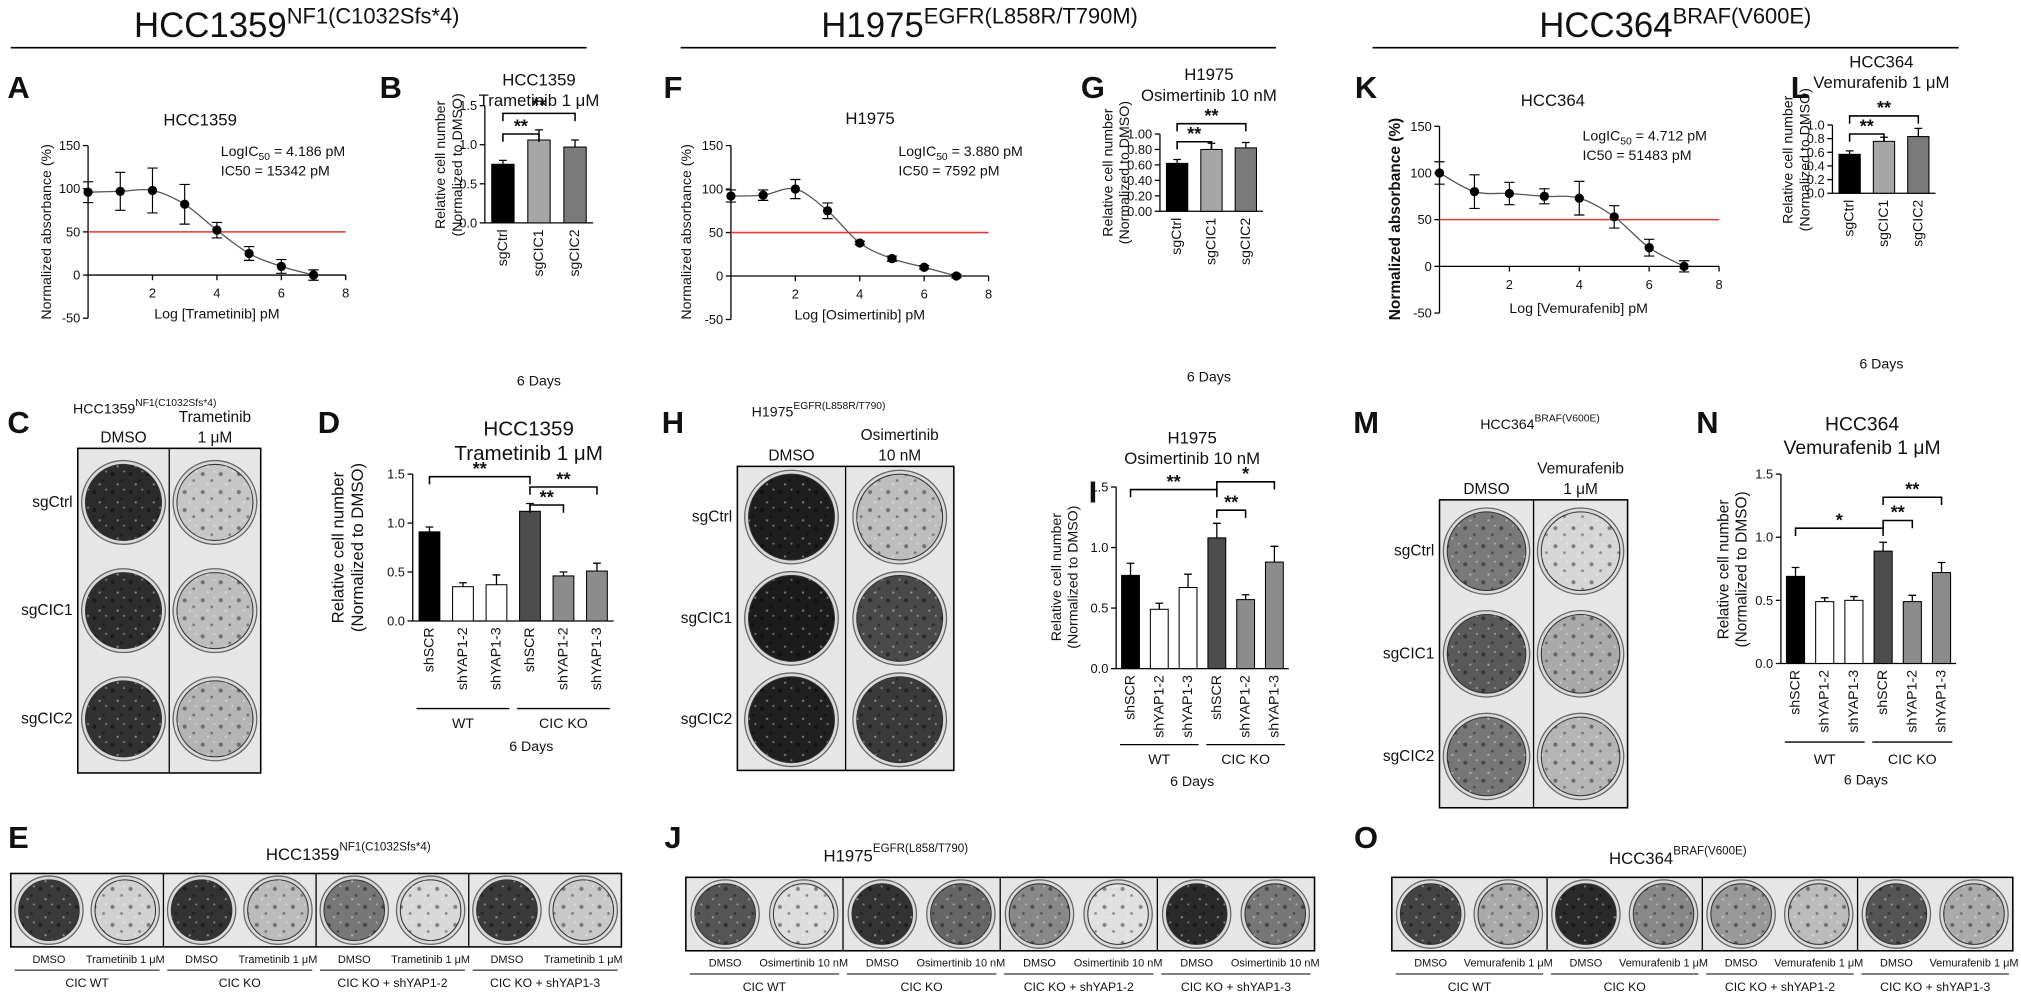  What do you see at coordinates (215, 417) in the screenshot?
I see `column-label: Trametinib` at bounding box center [215, 417].